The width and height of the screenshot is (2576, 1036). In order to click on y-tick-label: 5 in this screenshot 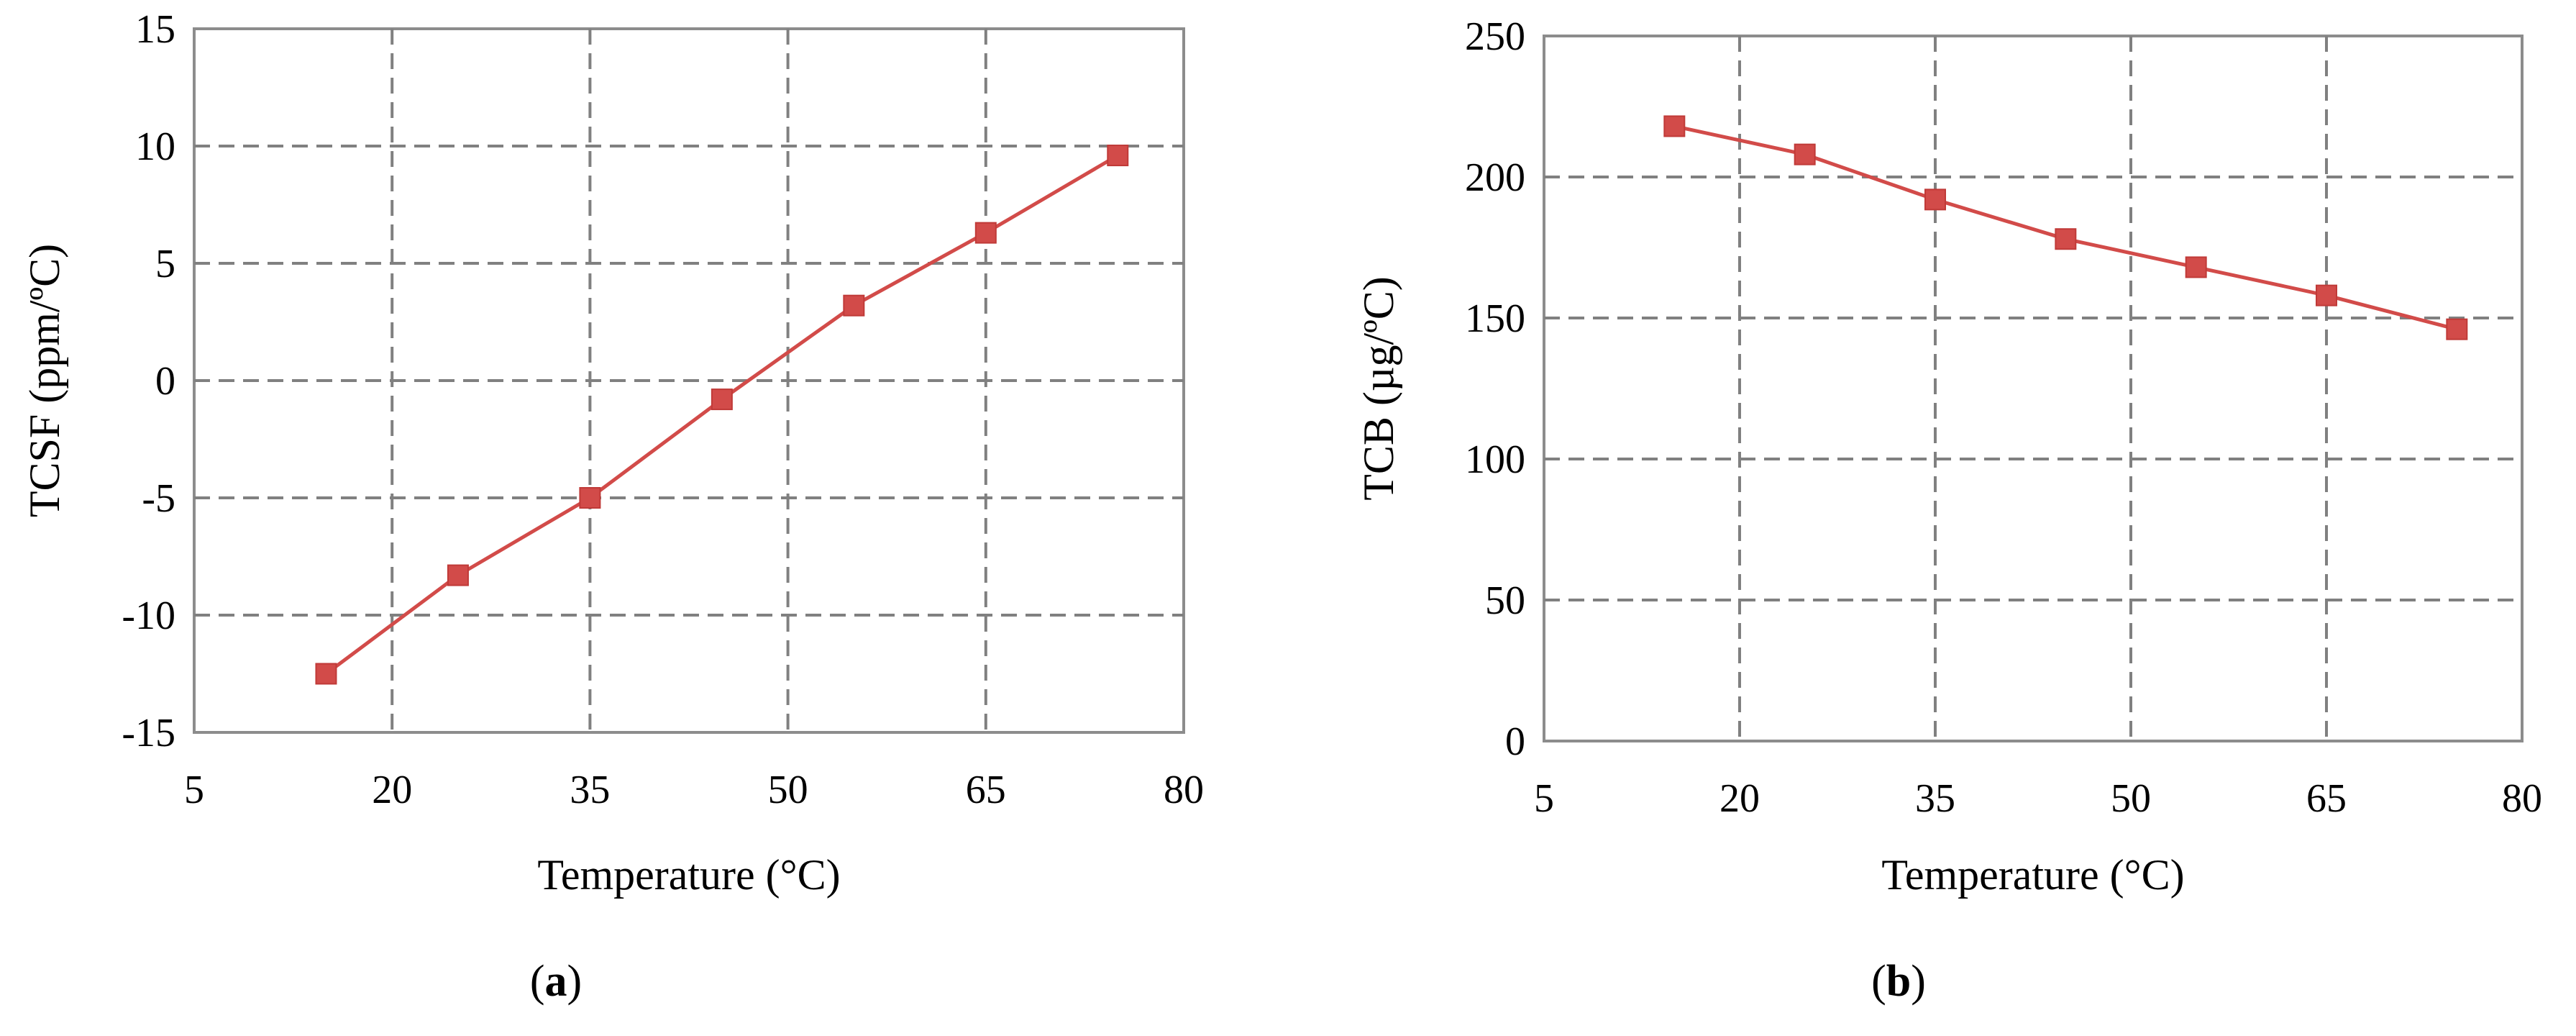, I will do `click(165, 264)`.